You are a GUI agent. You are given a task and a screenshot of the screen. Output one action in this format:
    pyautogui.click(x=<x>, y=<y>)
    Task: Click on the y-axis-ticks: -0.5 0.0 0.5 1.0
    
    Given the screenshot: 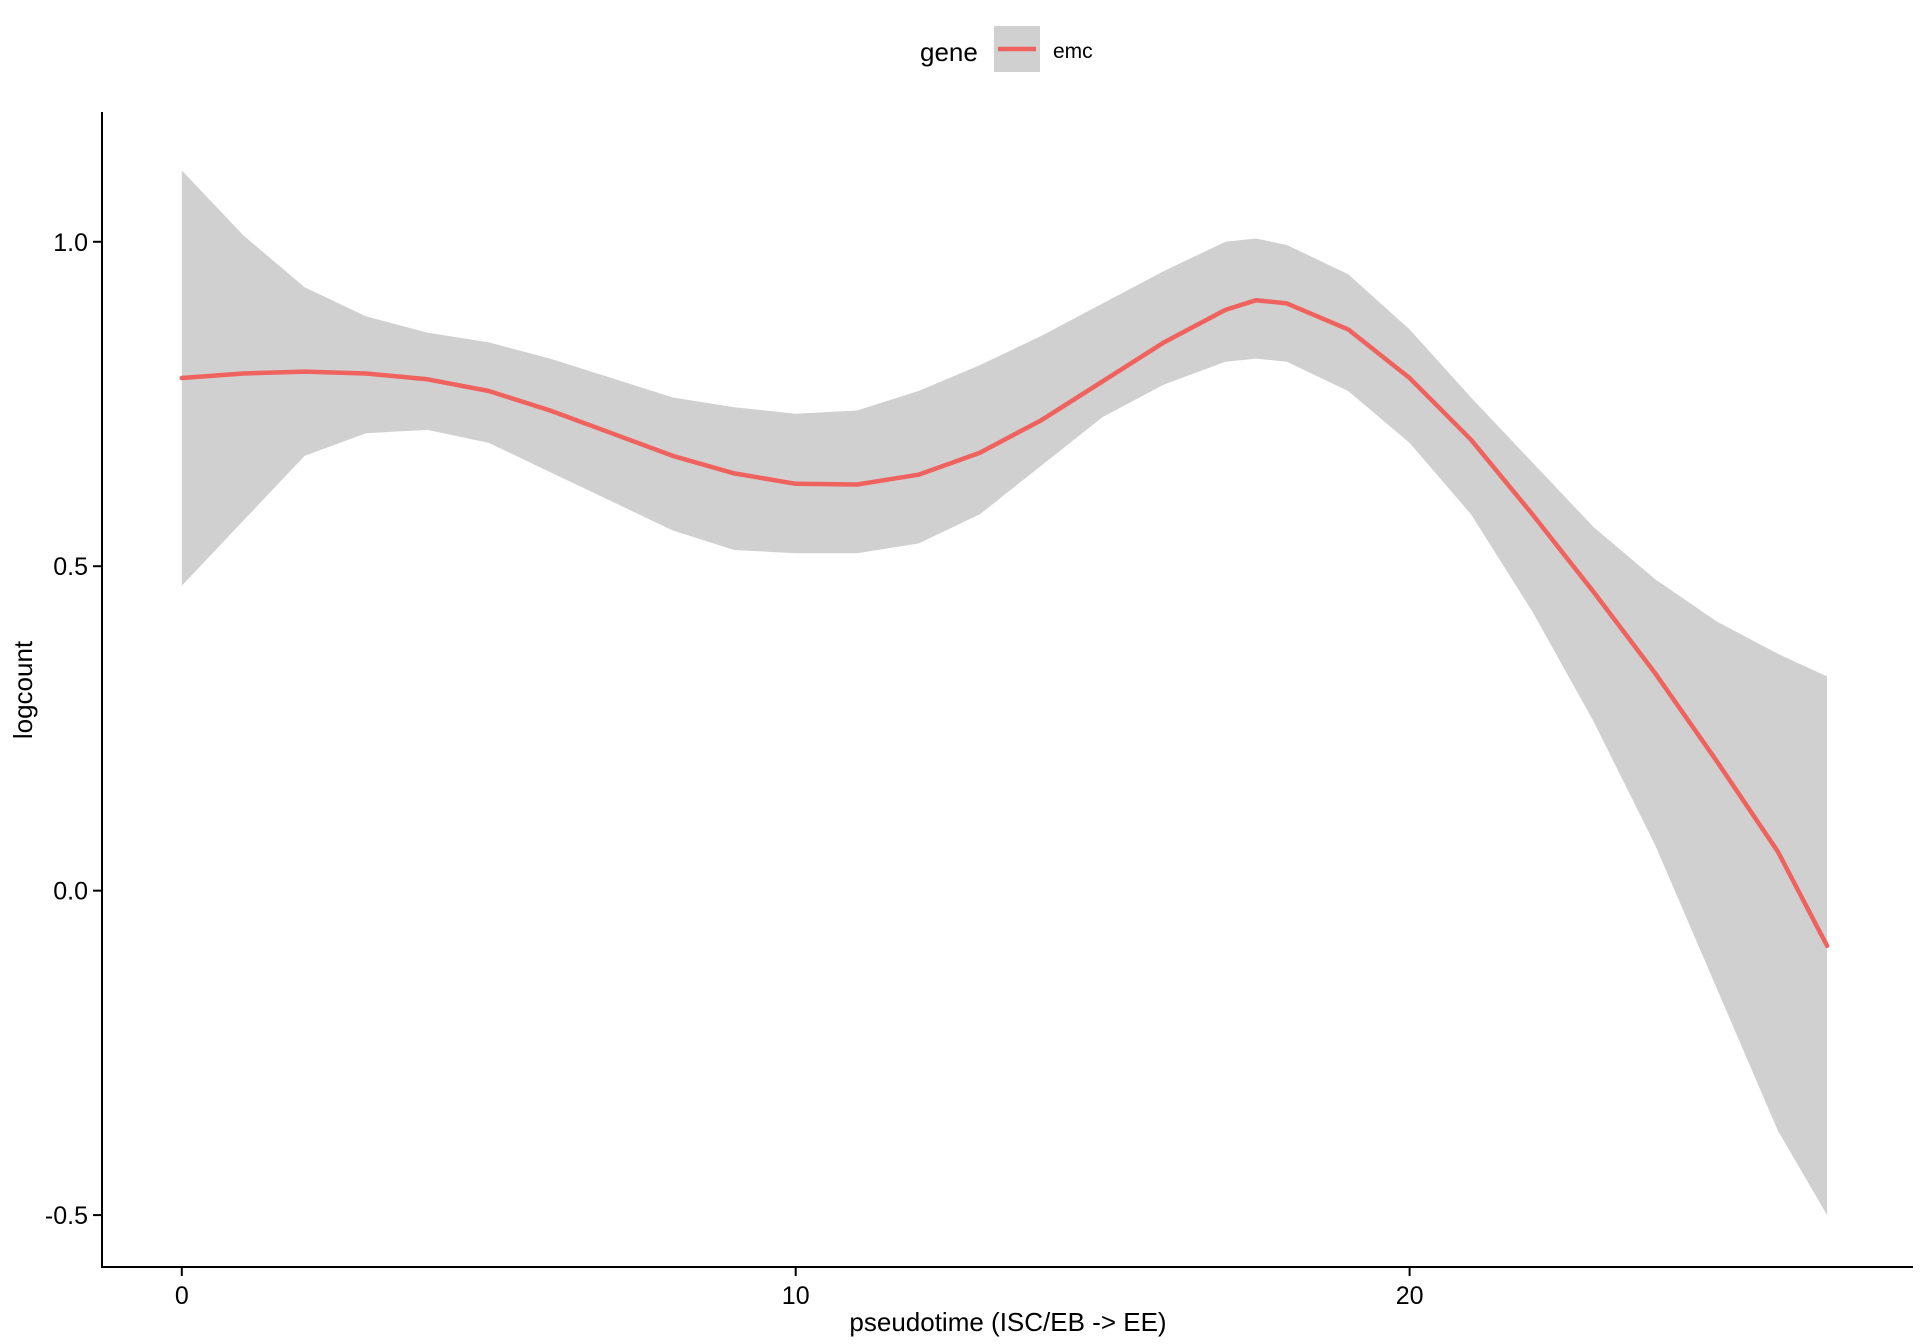 What is the action you would take?
    pyautogui.click(x=73, y=729)
    